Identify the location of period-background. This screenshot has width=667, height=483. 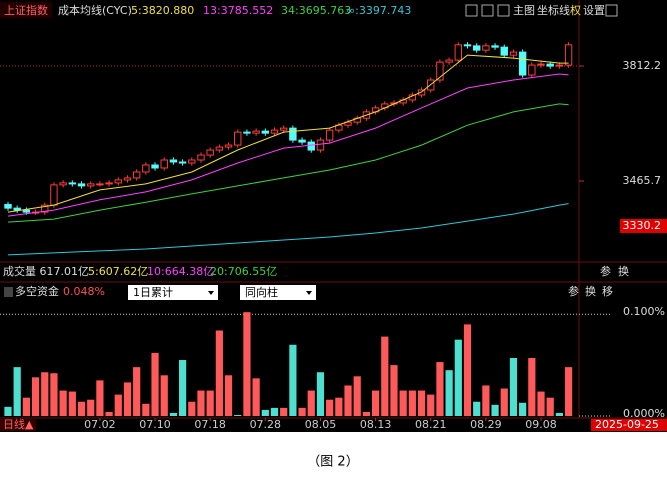
(18, 425).